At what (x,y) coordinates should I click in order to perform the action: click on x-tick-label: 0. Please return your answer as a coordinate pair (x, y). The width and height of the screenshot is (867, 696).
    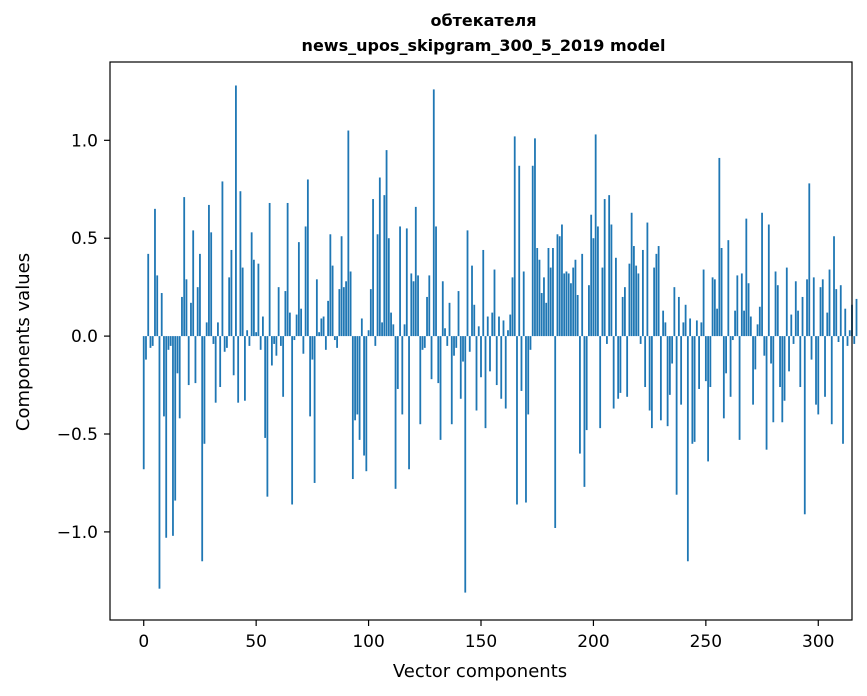
    Looking at the image, I should click on (143, 642).